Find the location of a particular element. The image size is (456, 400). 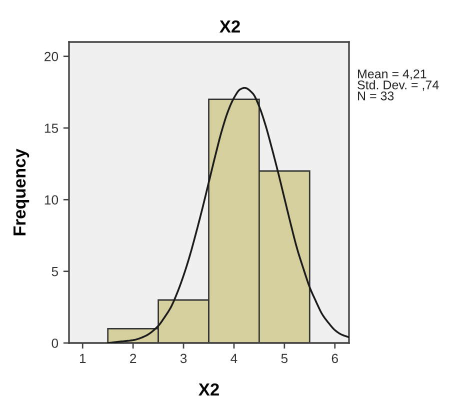

x-tick-label: 3 is located at coordinates (183, 359).